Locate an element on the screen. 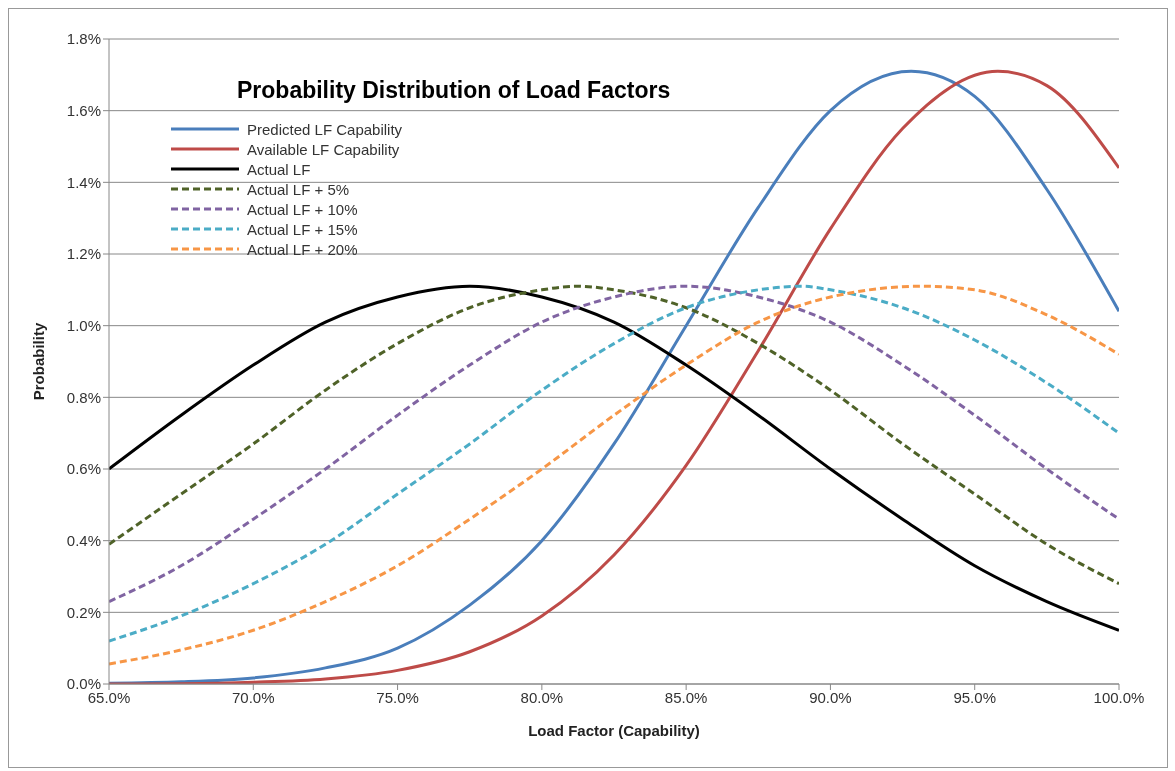  x-tick-label: 95.0% is located at coordinates (974, 697).